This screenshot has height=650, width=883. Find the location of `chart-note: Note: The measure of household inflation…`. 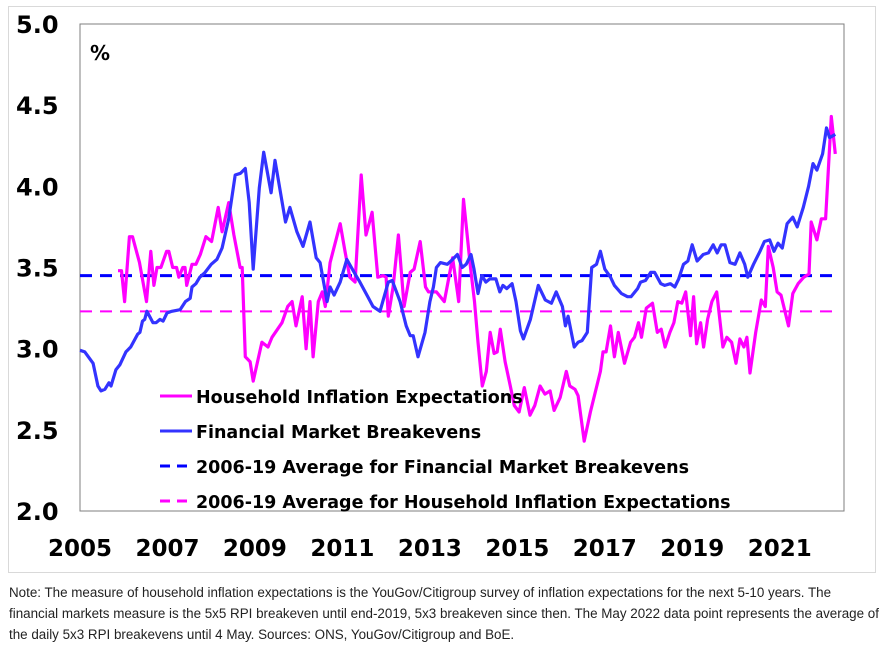

chart-note: Note: The measure of household inflation… is located at coordinates (444, 613).